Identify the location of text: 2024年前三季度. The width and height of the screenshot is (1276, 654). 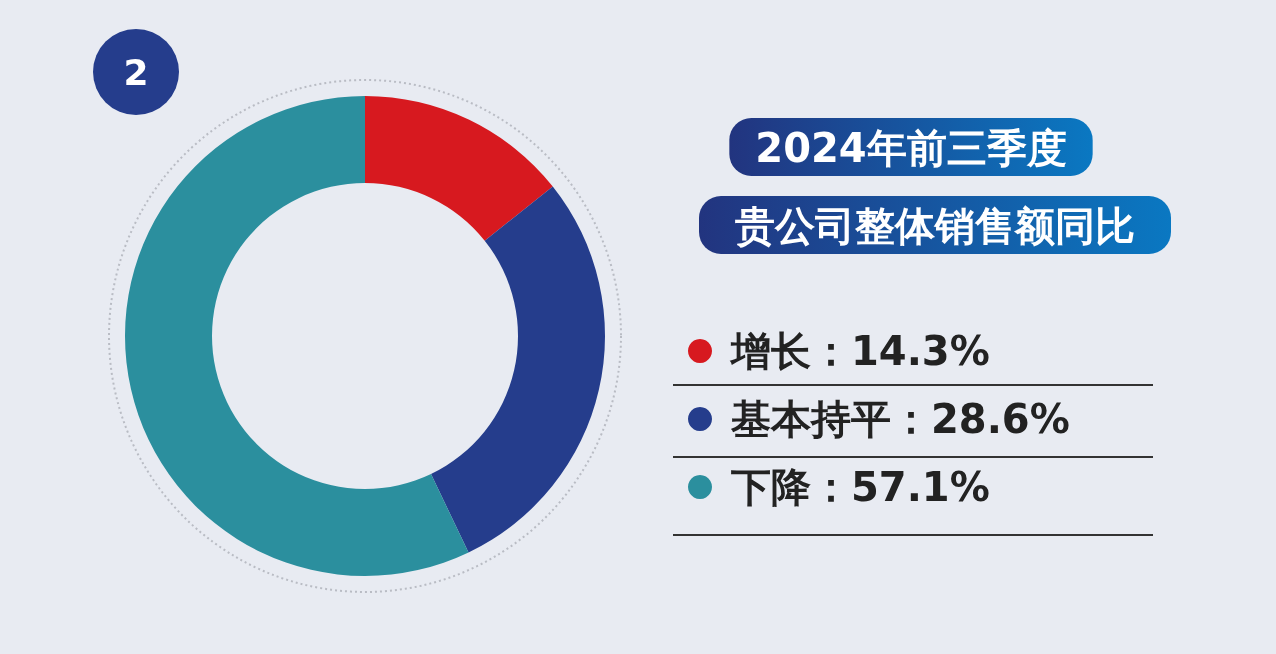
(911, 148).